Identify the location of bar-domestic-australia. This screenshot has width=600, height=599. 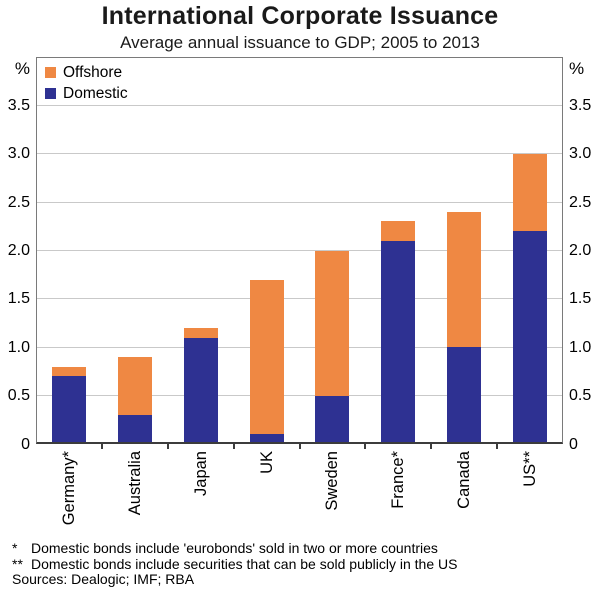
(134, 429).